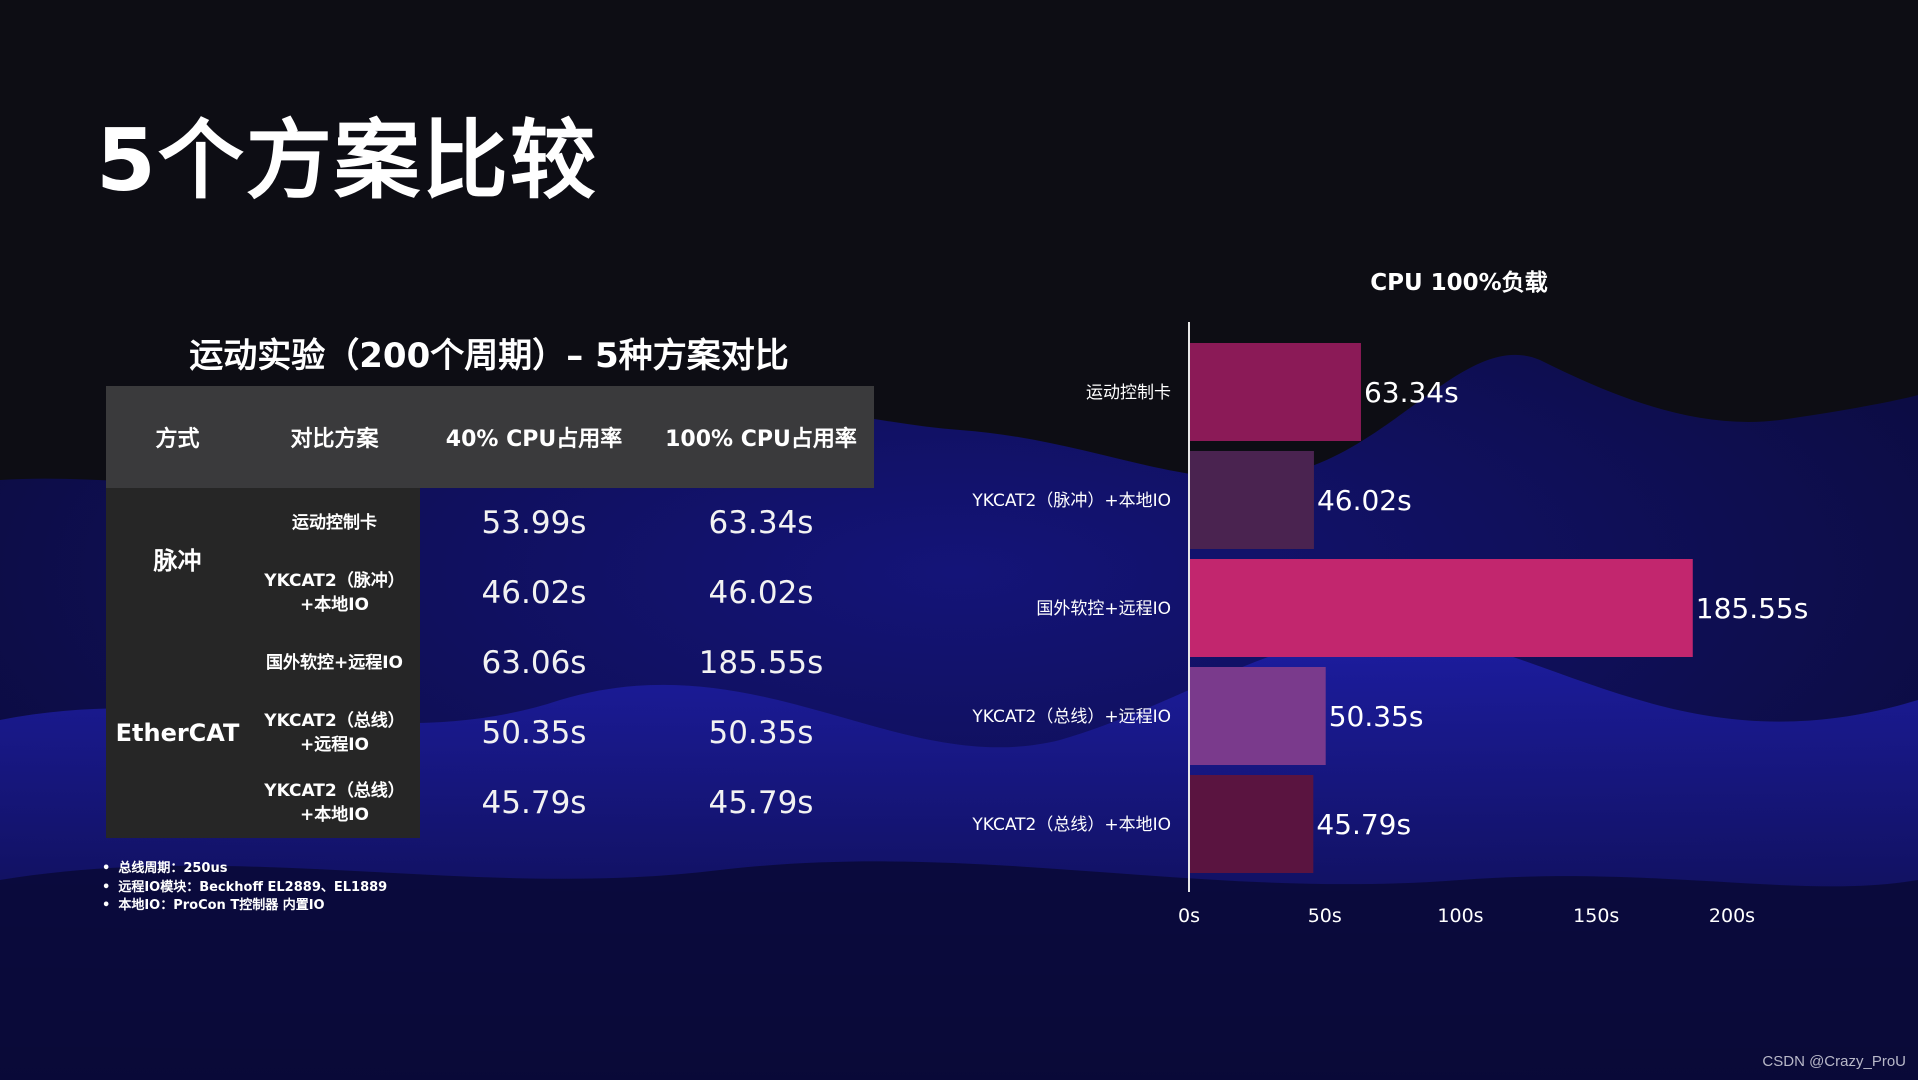  I want to click on group-pulse: 脉冲, so click(177, 558).